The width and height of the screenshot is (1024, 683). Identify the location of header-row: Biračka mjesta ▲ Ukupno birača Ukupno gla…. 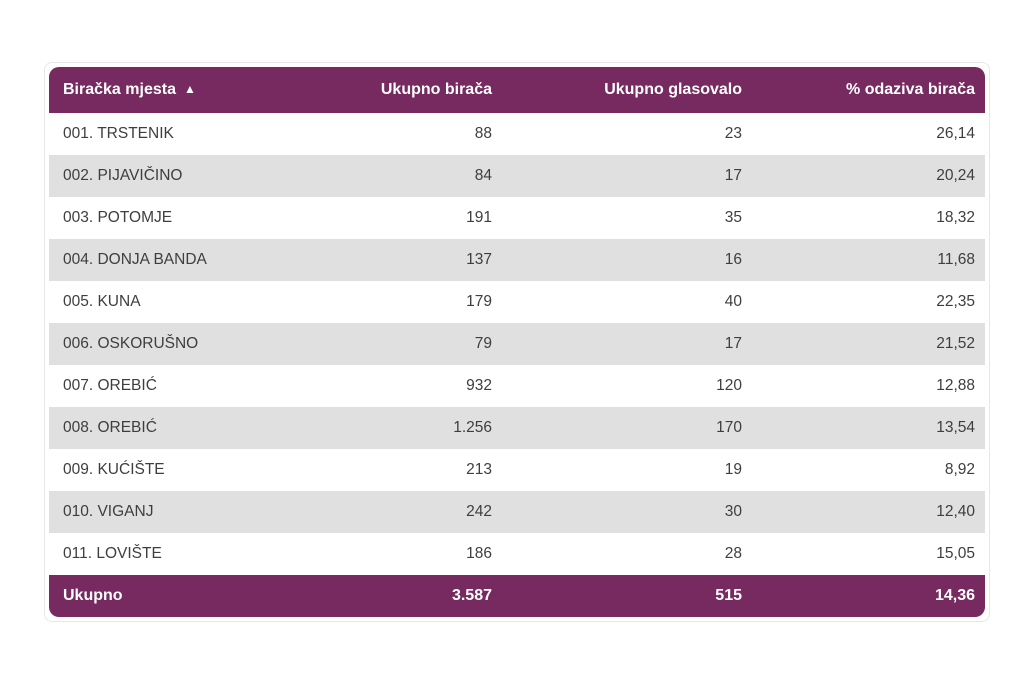
(517, 90).